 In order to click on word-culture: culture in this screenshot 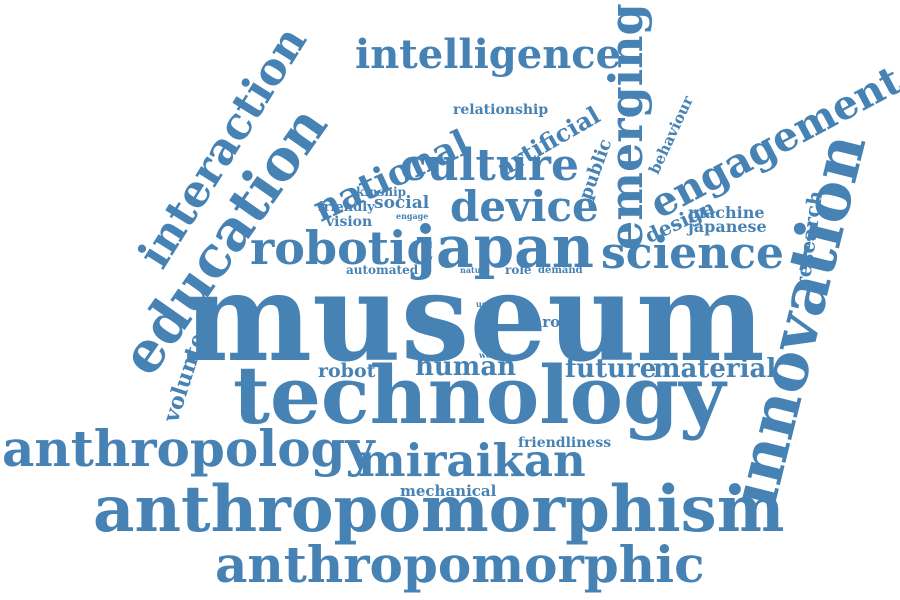, I will do `click(489, 165)`.